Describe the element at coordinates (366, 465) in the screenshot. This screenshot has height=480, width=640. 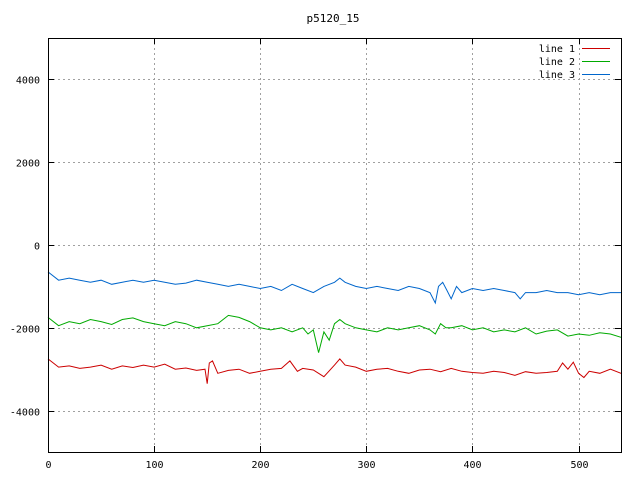
I see `x-tick-label: 300` at that location.